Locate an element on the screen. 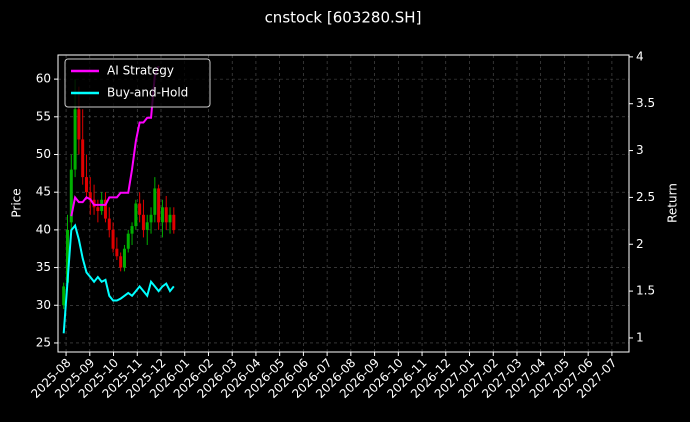 The image size is (690, 422). y-tick-label: 30 is located at coordinates (43, 305).